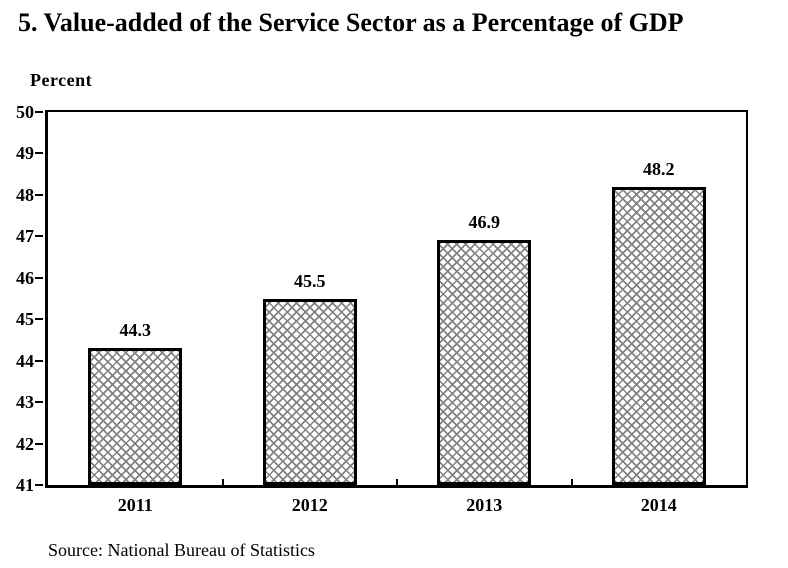  What do you see at coordinates (484, 362) in the screenshot?
I see `bar-2013` at bounding box center [484, 362].